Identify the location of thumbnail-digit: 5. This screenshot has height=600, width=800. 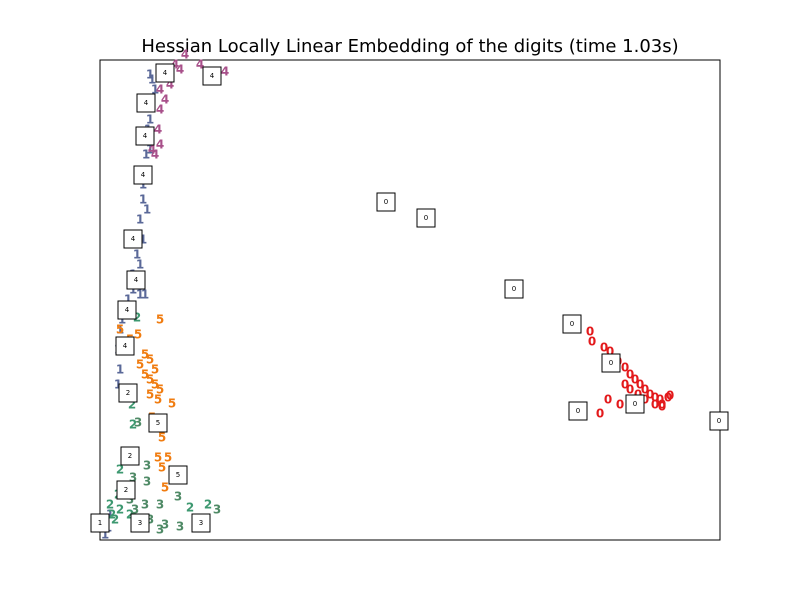
(158, 423).